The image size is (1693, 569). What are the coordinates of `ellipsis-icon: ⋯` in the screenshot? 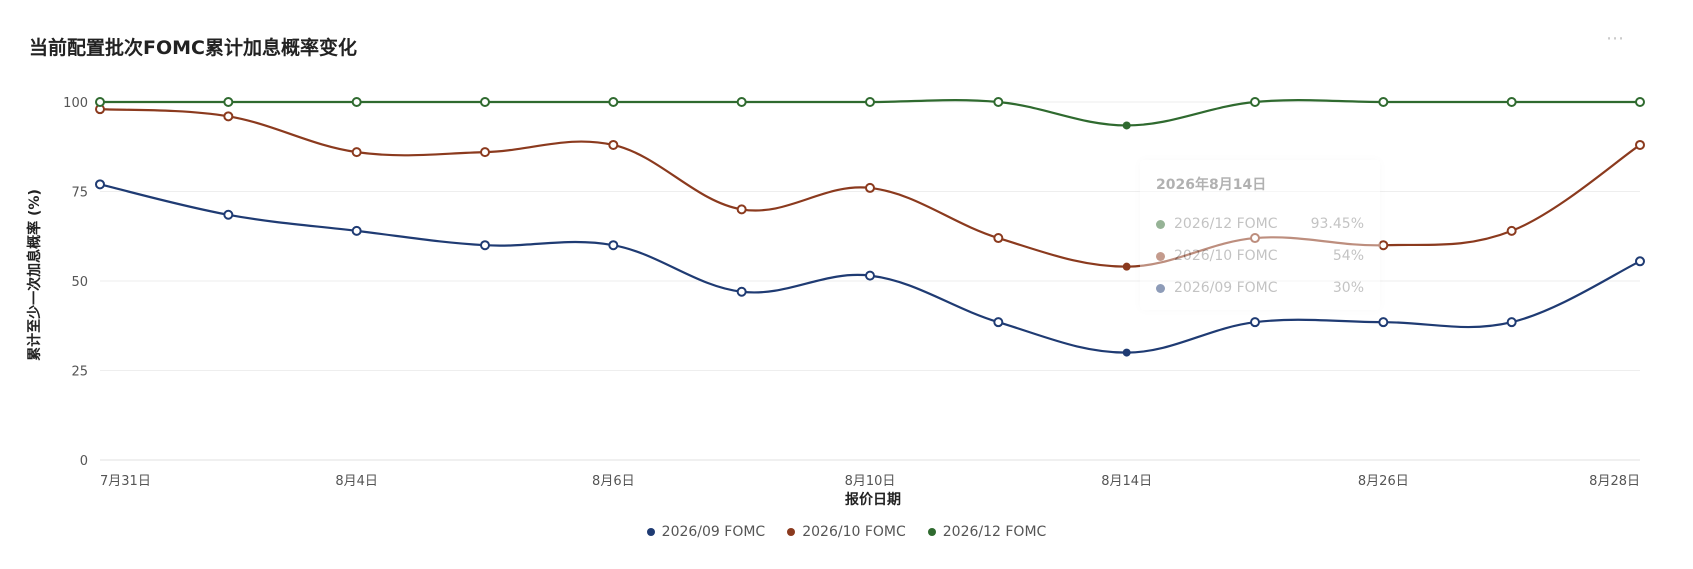 It's located at (1615, 38).